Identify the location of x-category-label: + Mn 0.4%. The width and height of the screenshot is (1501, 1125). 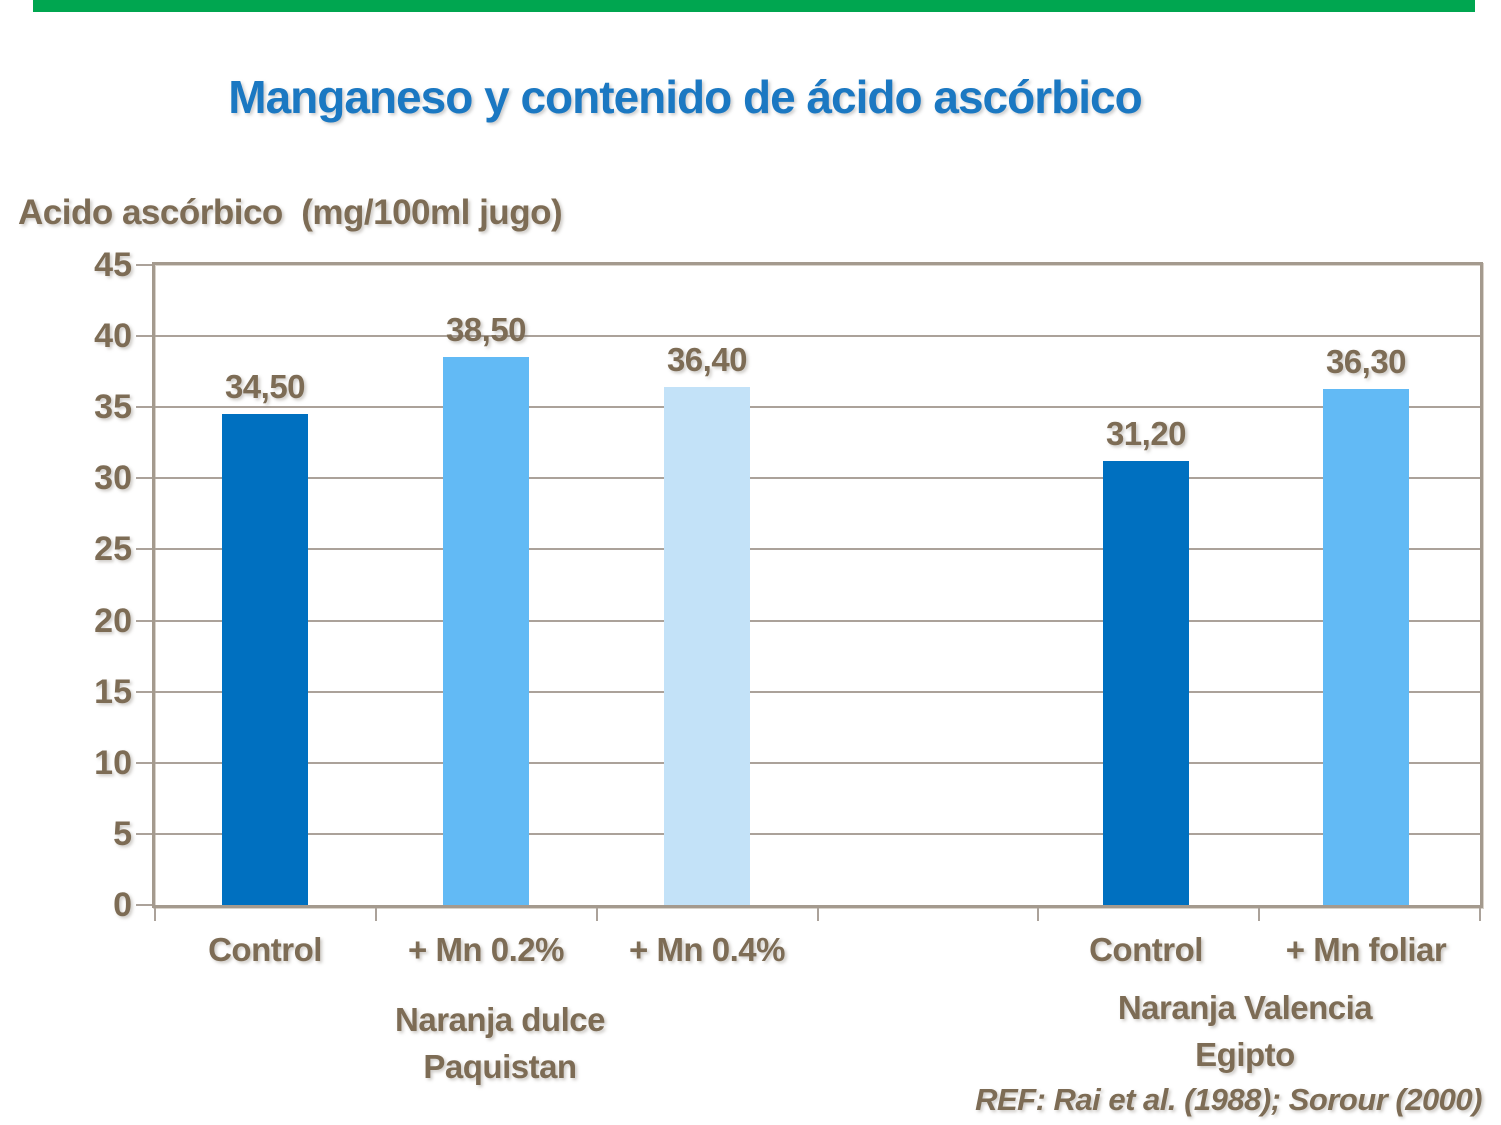
(707, 949).